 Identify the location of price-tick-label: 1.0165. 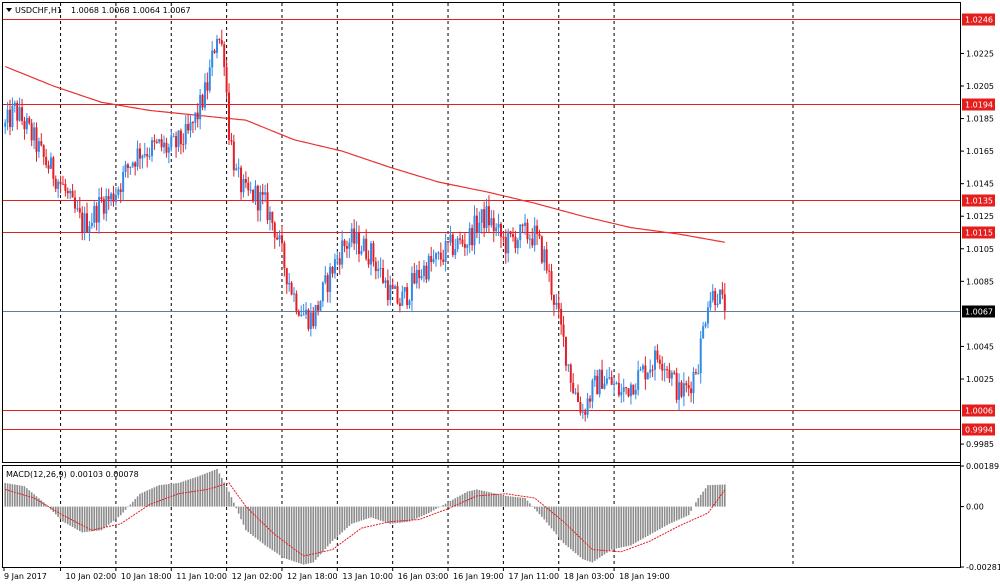
(980, 151).